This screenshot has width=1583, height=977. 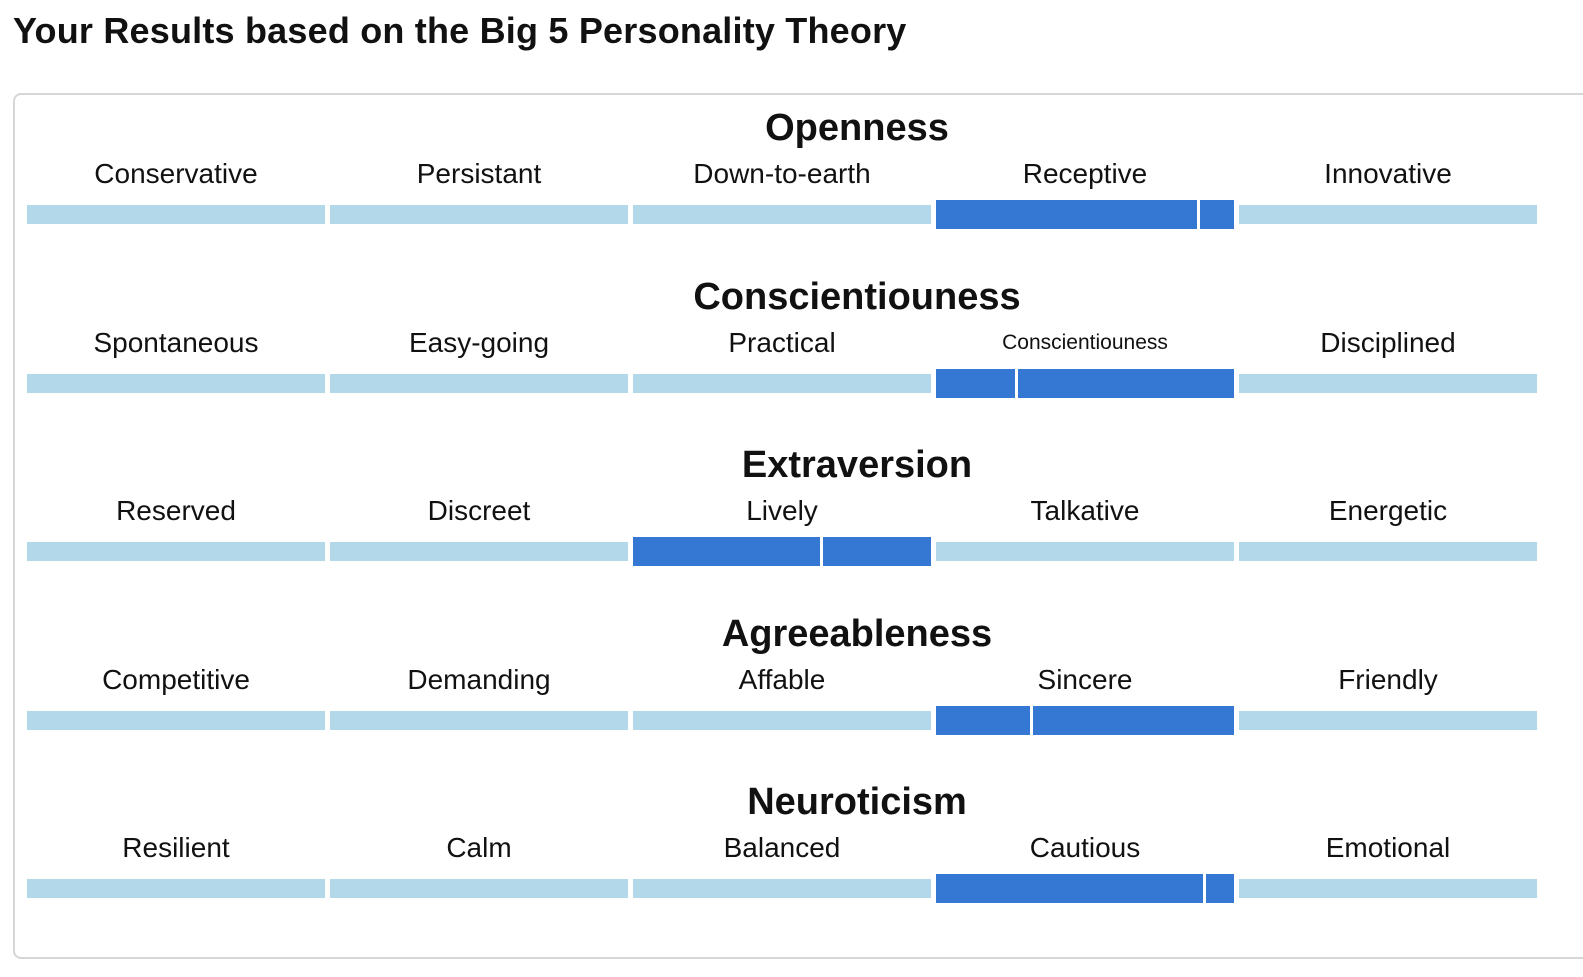 What do you see at coordinates (1085, 197) in the screenshot?
I see `level-receptive: Receptive` at bounding box center [1085, 197].